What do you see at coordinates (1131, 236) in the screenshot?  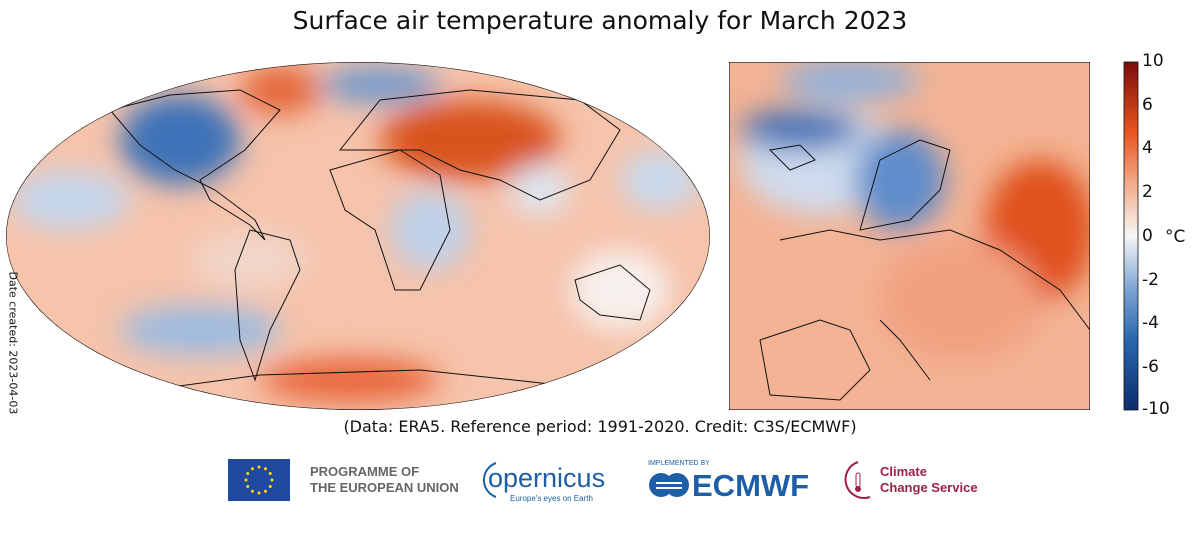 I see `colorbar` at bounding box center [1131, 236].